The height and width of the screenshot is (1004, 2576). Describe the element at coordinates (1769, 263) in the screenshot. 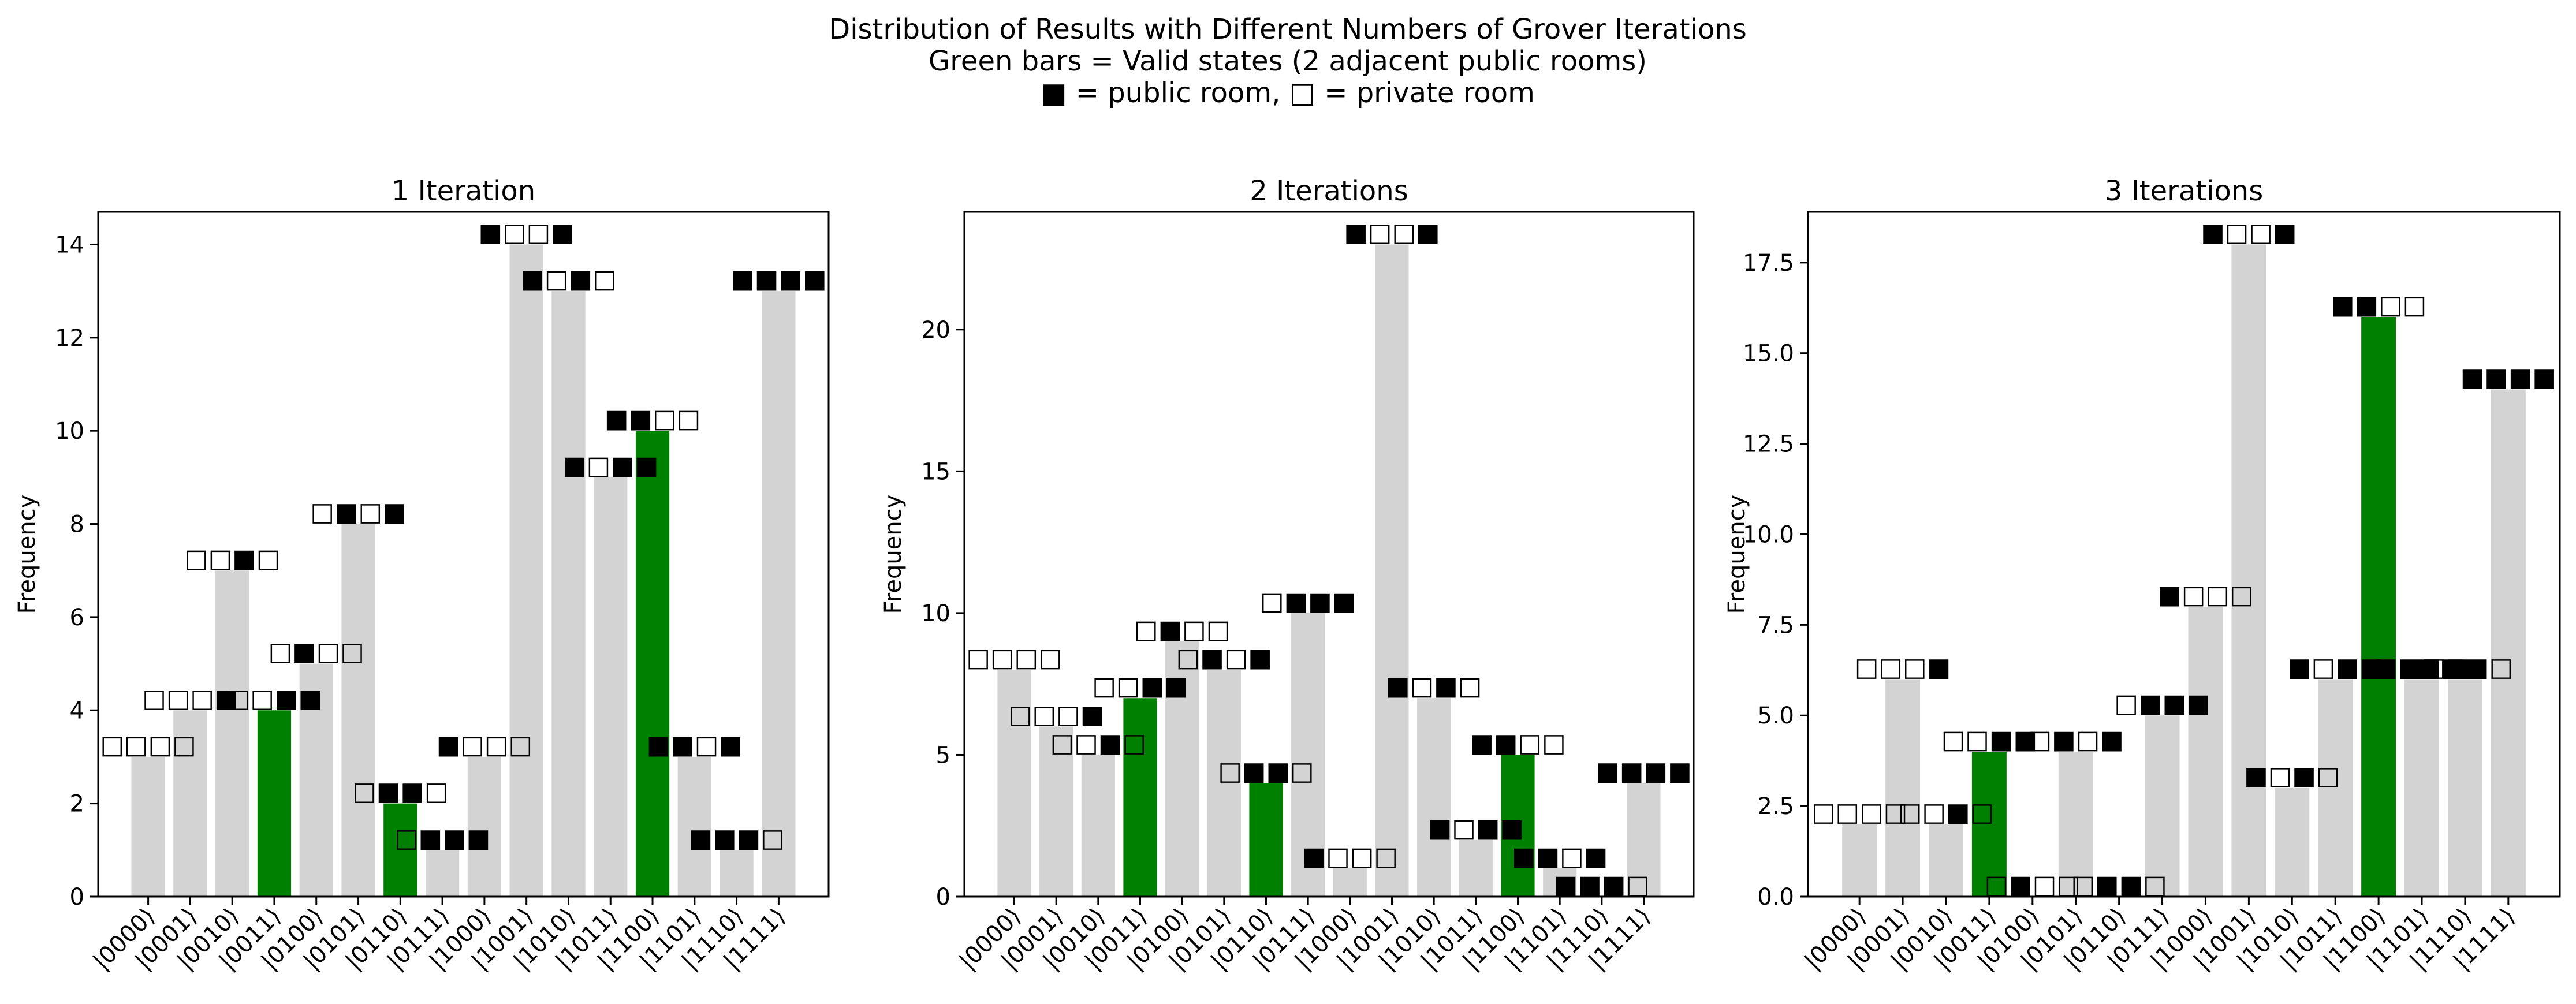

I see `ytick-label-8: 17.5` at that location.